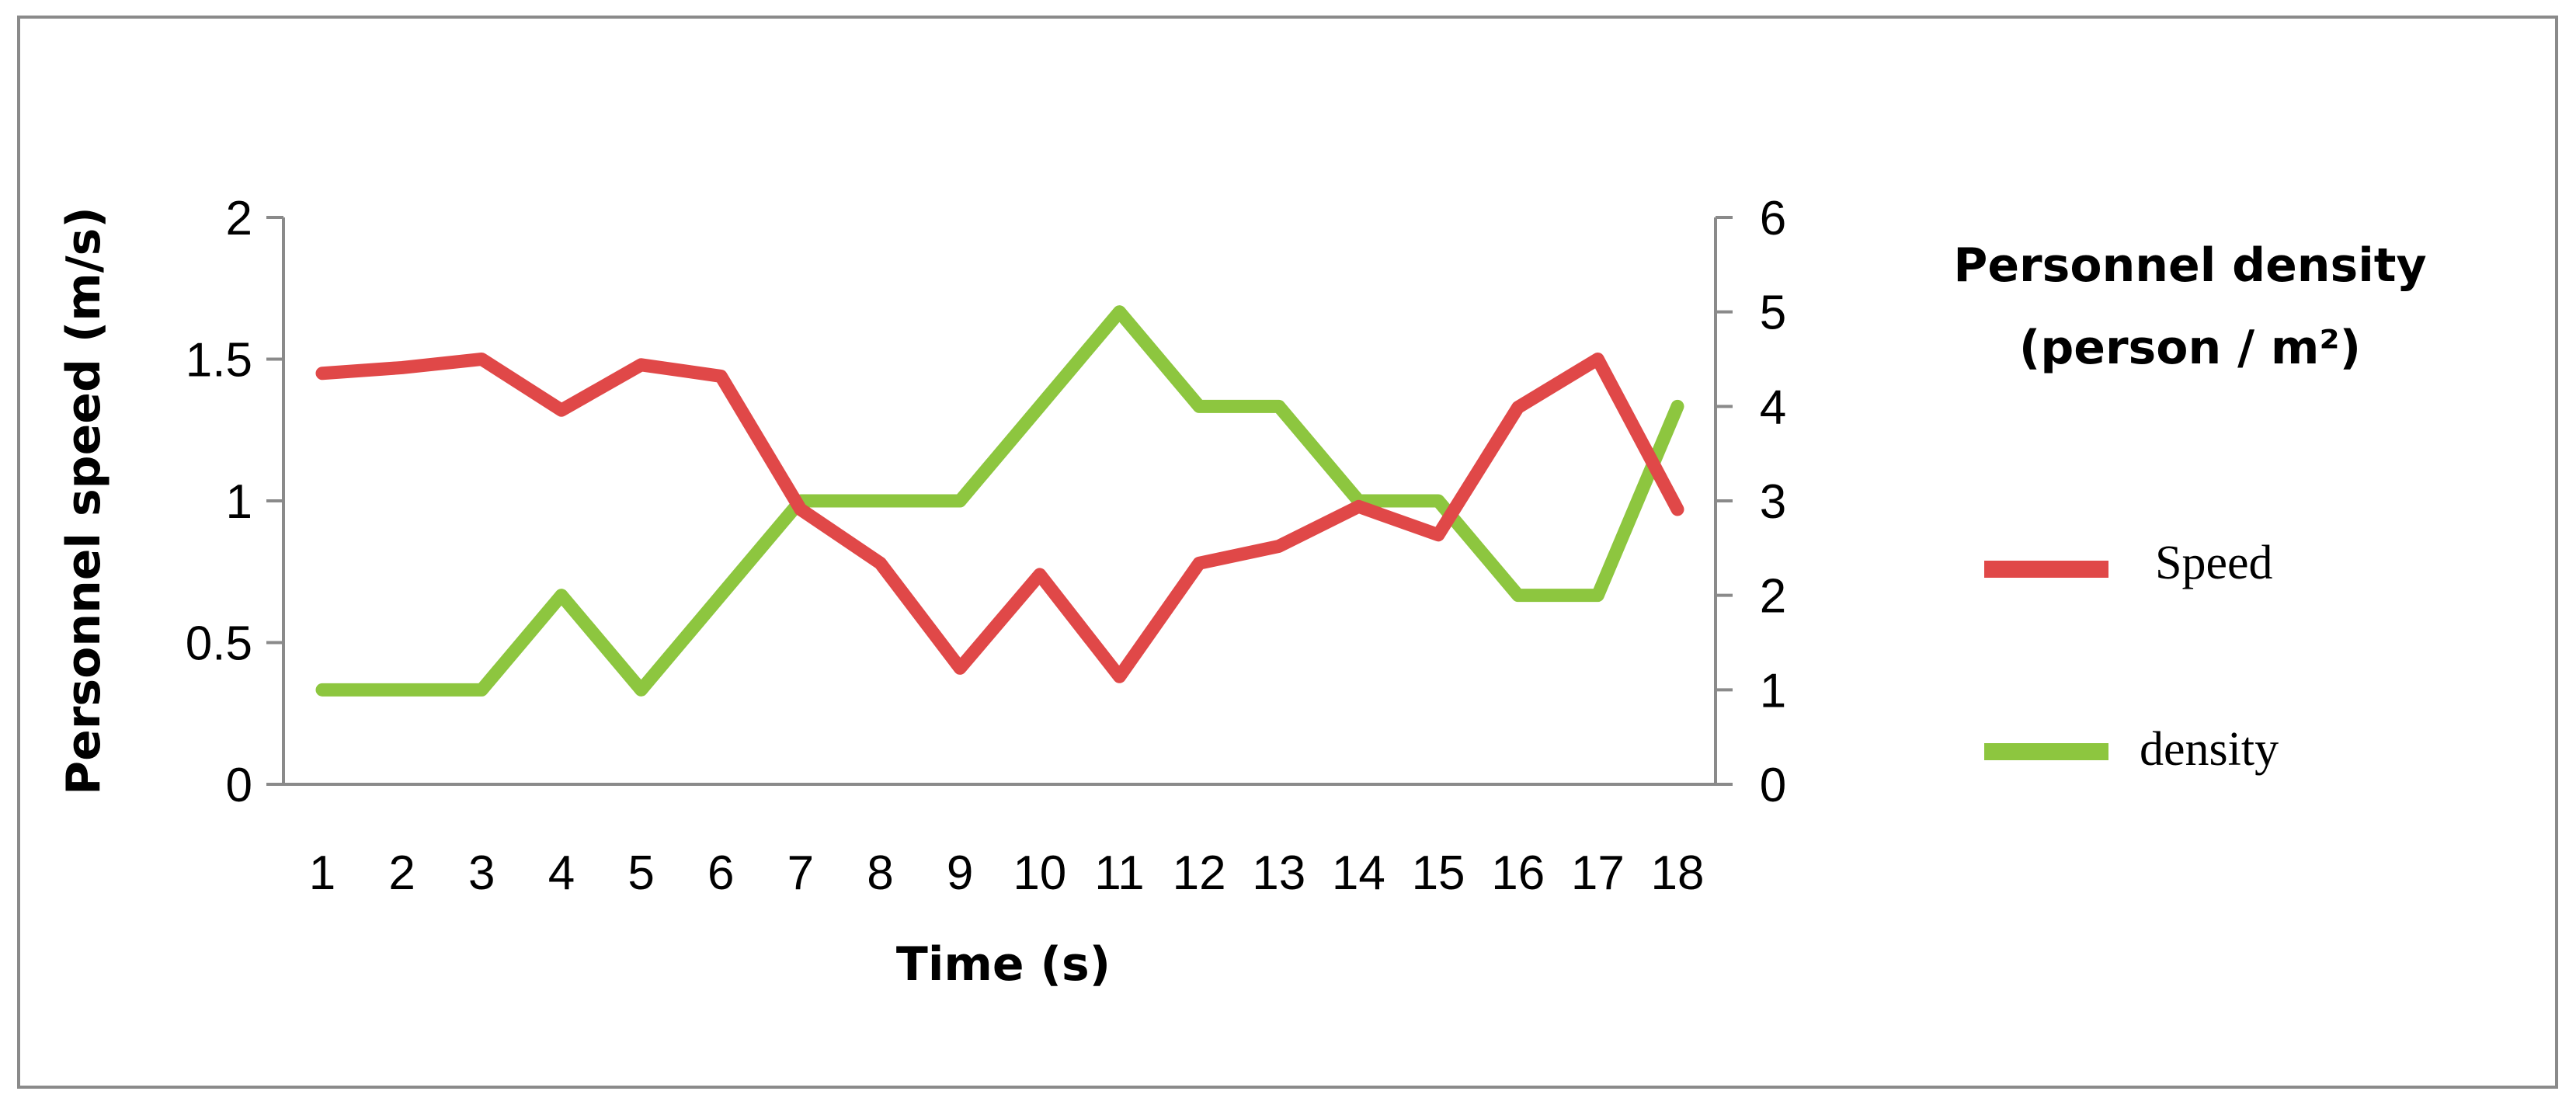  I want to click on x-tick-label: 7, so click(800, 873).